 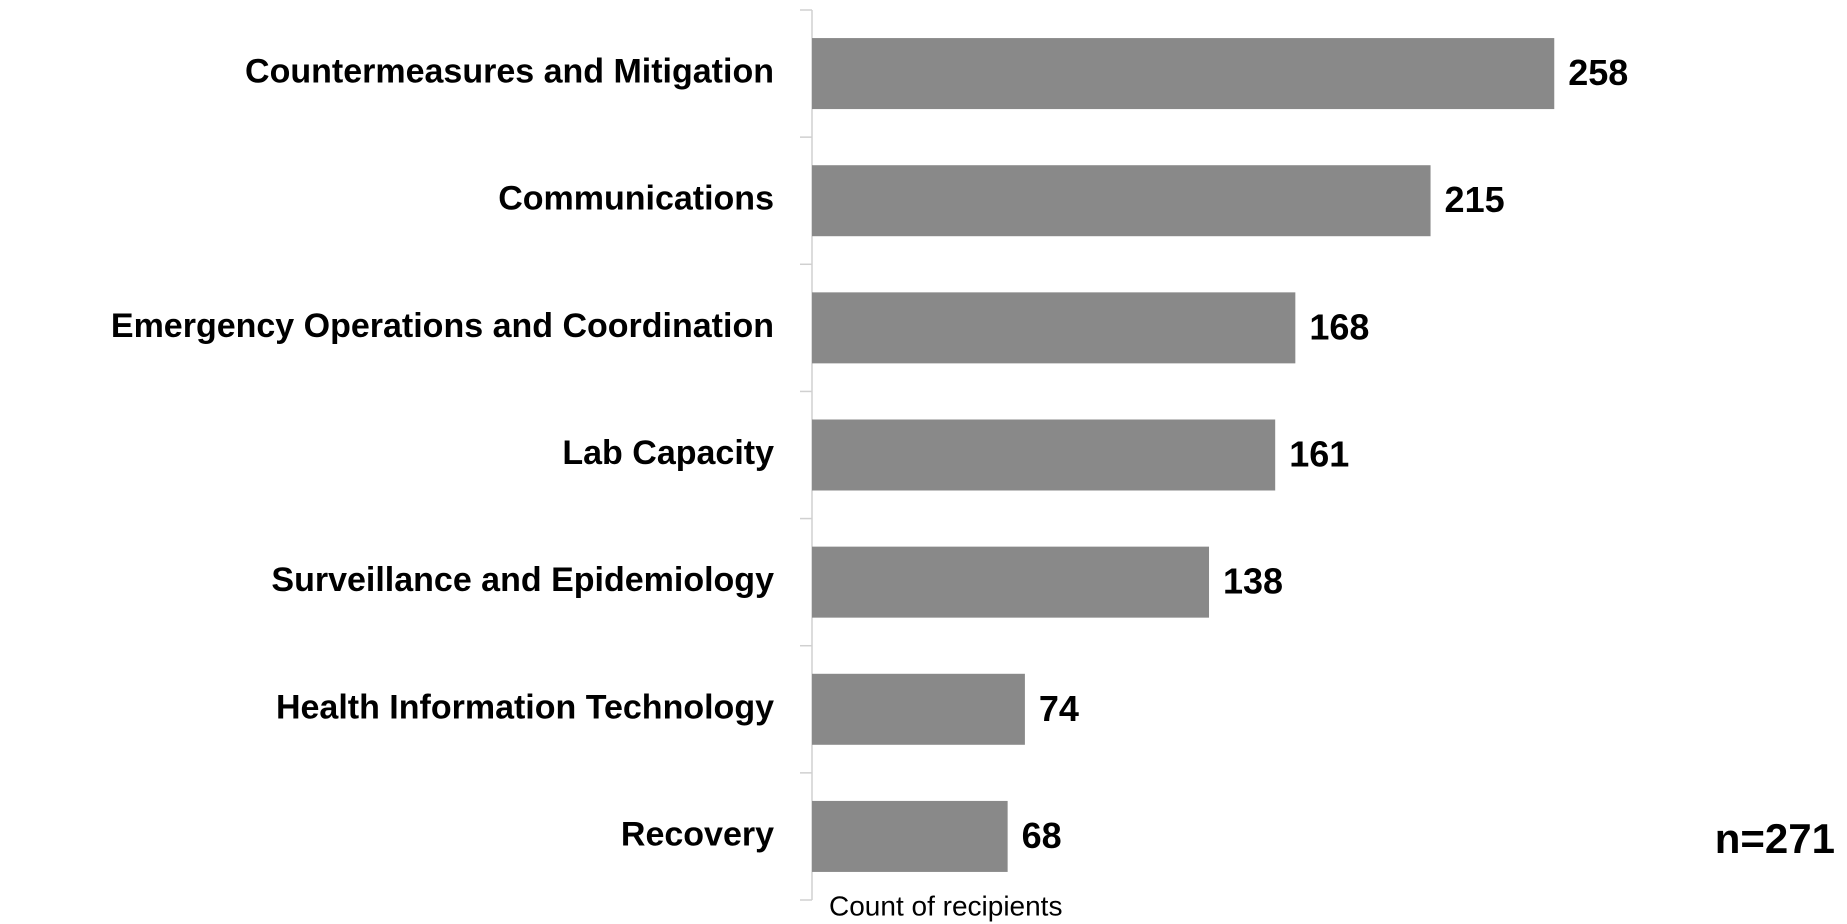 I want to click on y-tick-label: Surveillance and Epidemiology, so click(x=522, y=580).